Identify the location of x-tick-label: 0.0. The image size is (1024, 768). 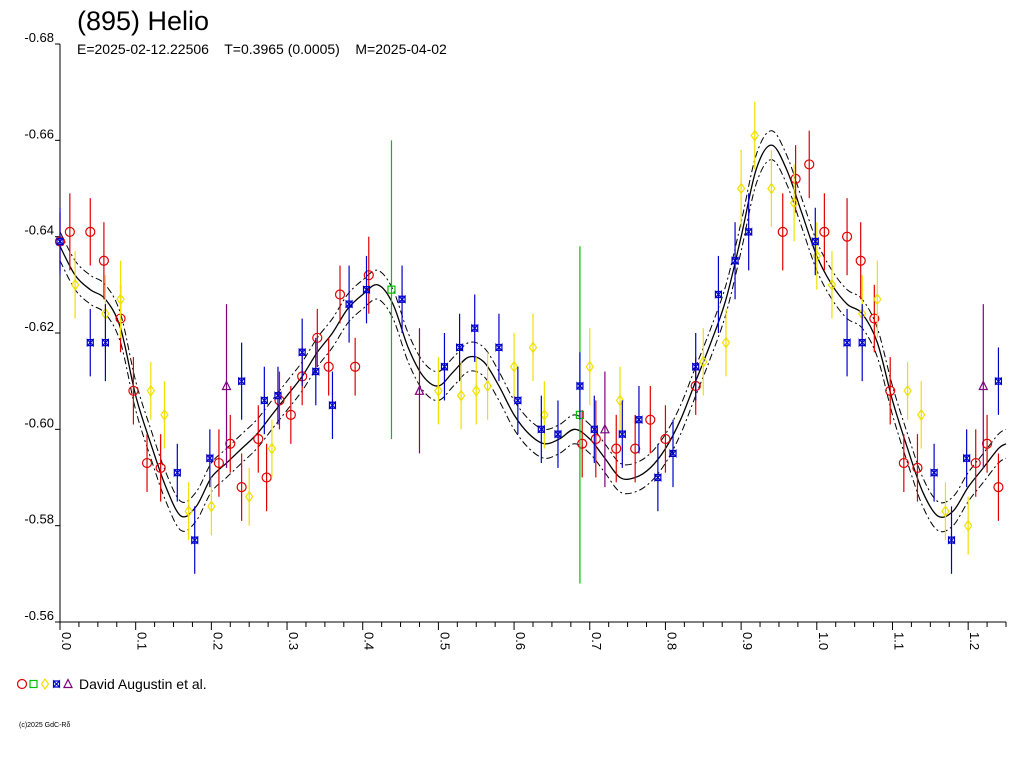
(66, 641).